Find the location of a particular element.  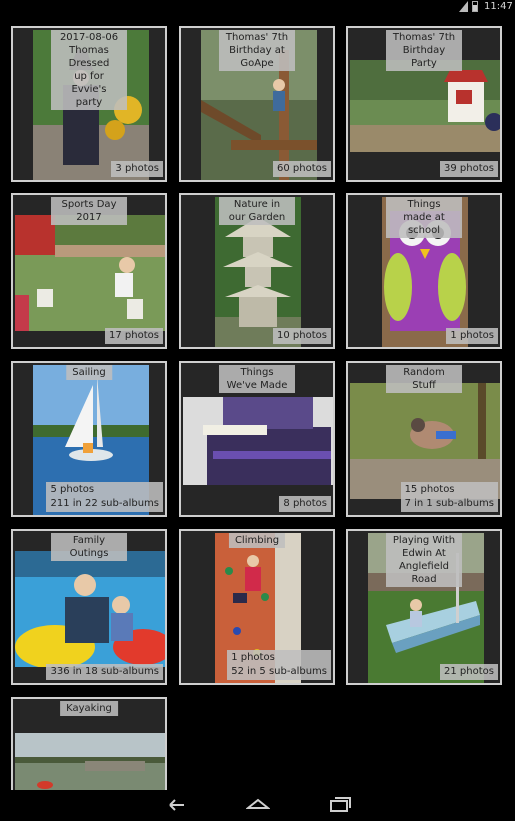

album-count: 336 in 18 sub-albums is located at coordinates (104, 672).